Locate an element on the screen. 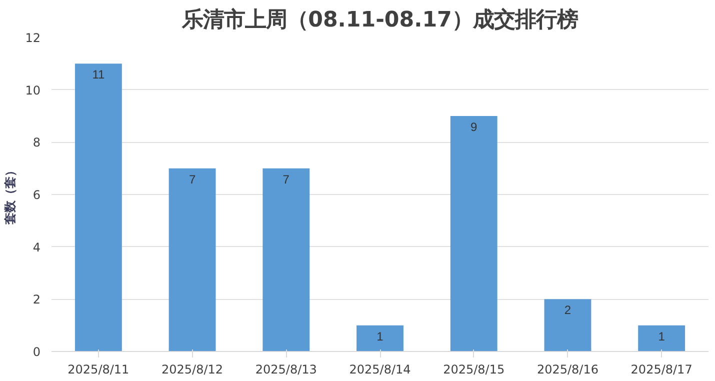 The width and height of the screenshot is (715, 381). y-tick-label: 12 is located at coordinates (33, 38).